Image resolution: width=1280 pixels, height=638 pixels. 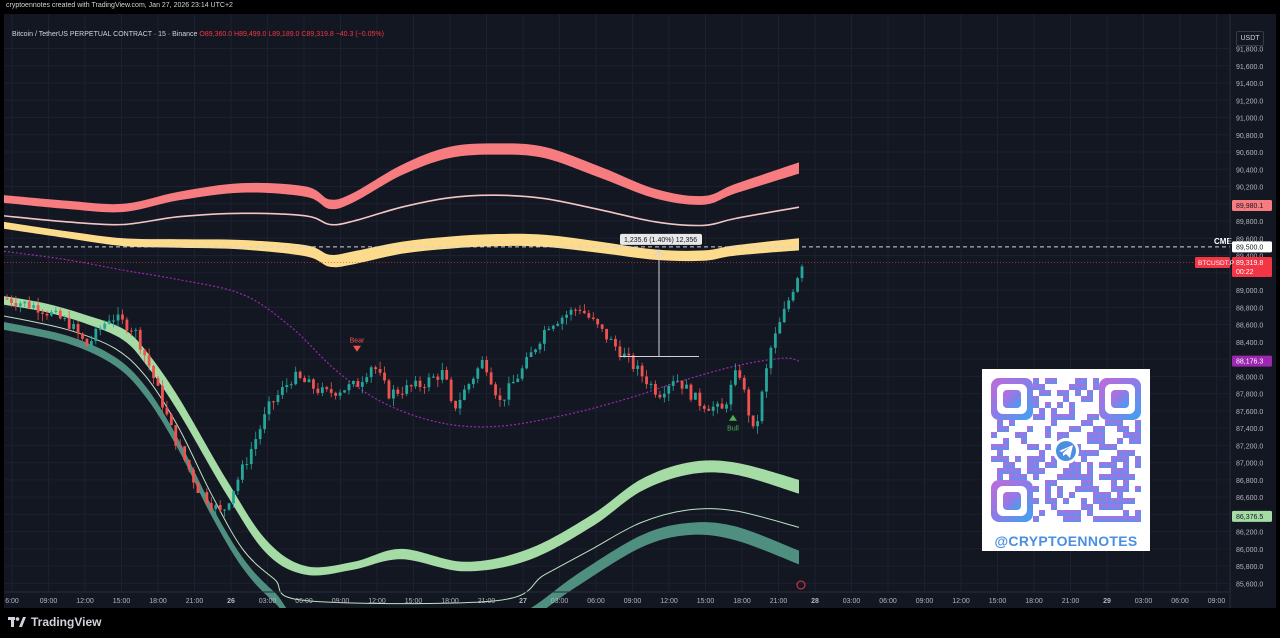 I want to click on price-tick-label: 90,400.0, so click(x=1249, y=170).